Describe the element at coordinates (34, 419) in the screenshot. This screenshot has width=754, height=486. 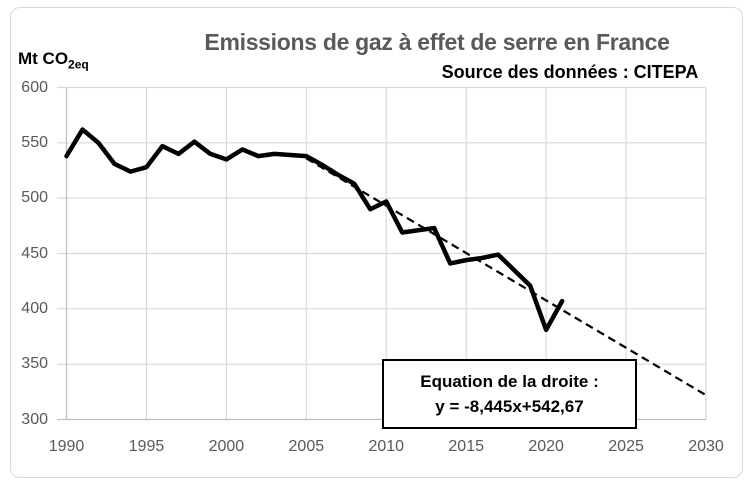
I see `y-tick-label-300: 300` at that location.